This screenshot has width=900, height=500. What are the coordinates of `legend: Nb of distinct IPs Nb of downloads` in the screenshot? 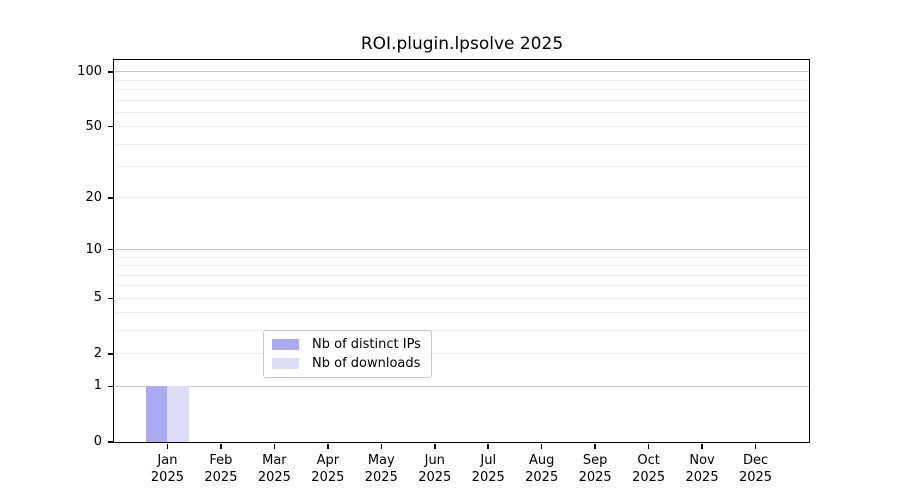 It's located at (347, 354).